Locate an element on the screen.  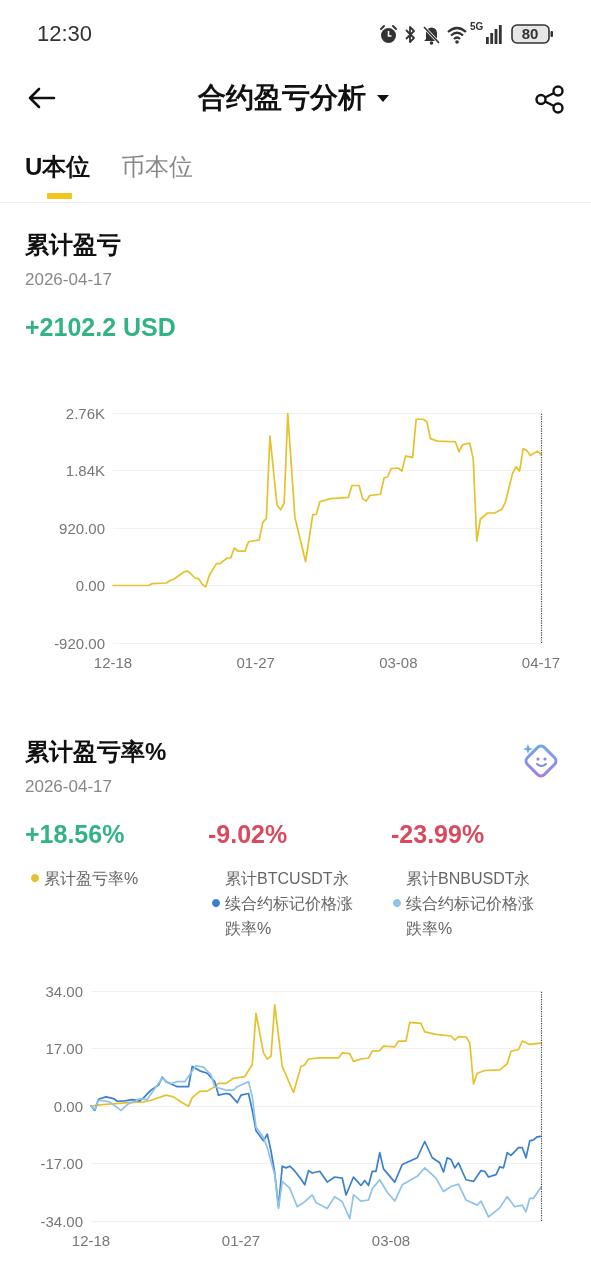
y-tick-label: 17.00 is located at coordinates (64, 1048).